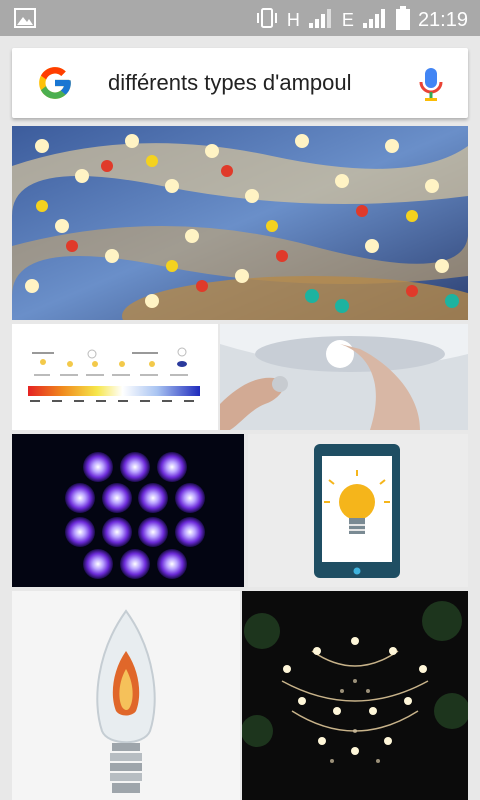 Image resolution: width=480 pixels, height=800 pixels. I want to click on image-result-phone-bulb-icon, so click(358, 510).